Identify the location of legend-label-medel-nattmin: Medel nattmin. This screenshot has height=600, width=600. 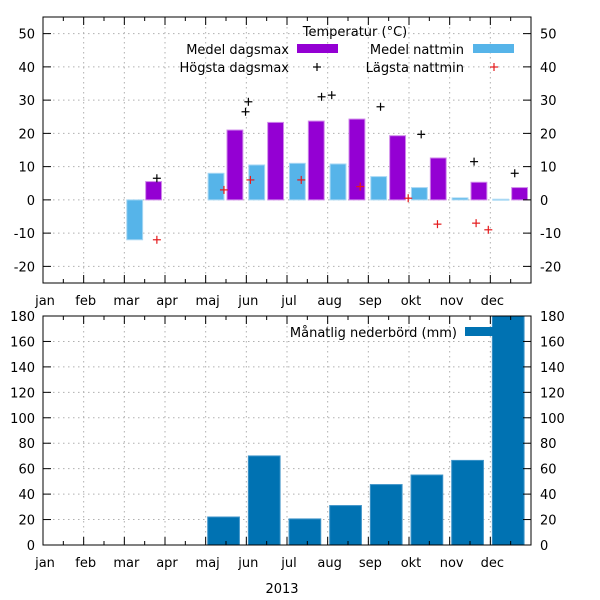
(417, 50).